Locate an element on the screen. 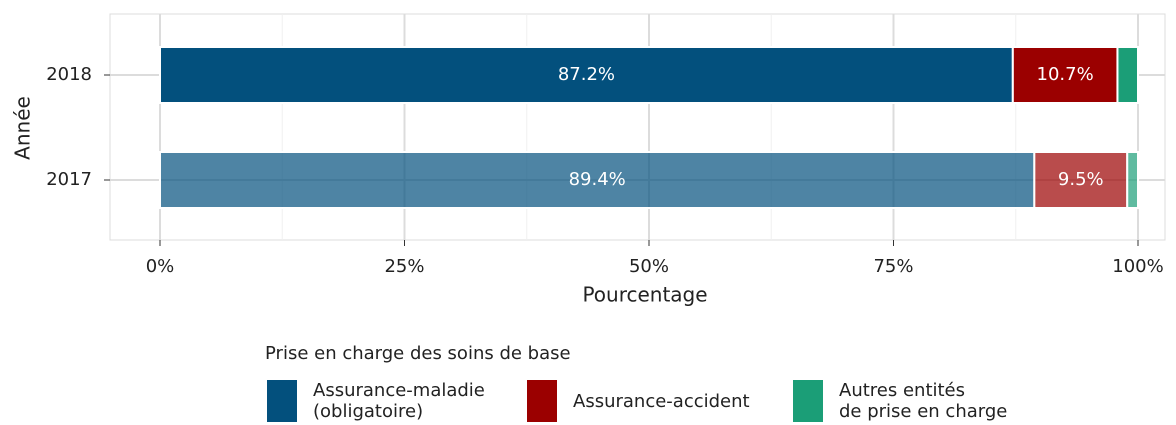 This screenshot has width=1176, height=425. y-axis-label: Année is located at coordinates (23, 128).